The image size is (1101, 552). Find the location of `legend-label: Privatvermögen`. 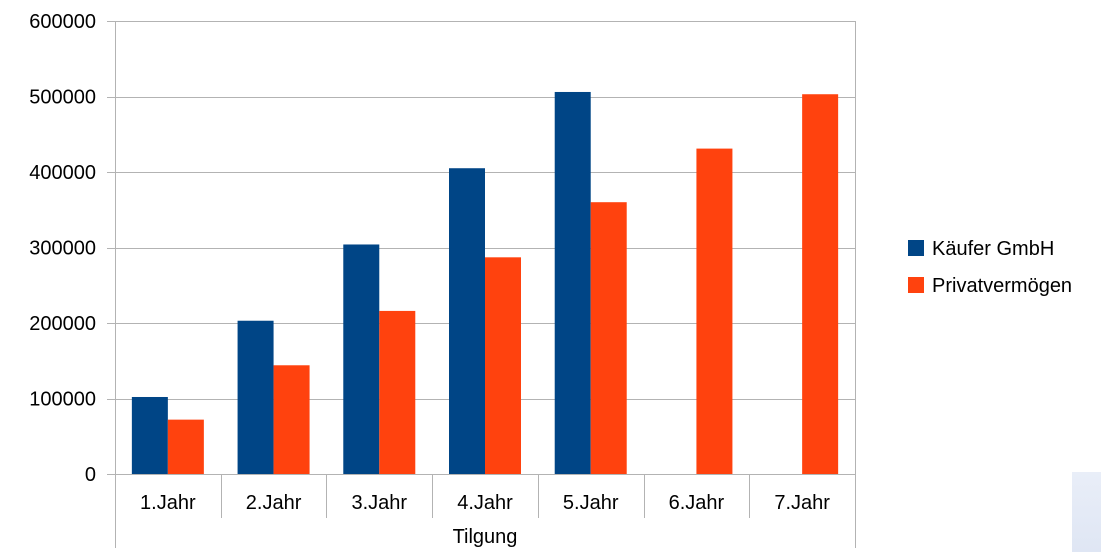

legend-label: Privatvermögen is located at coordinates (1002, 286).